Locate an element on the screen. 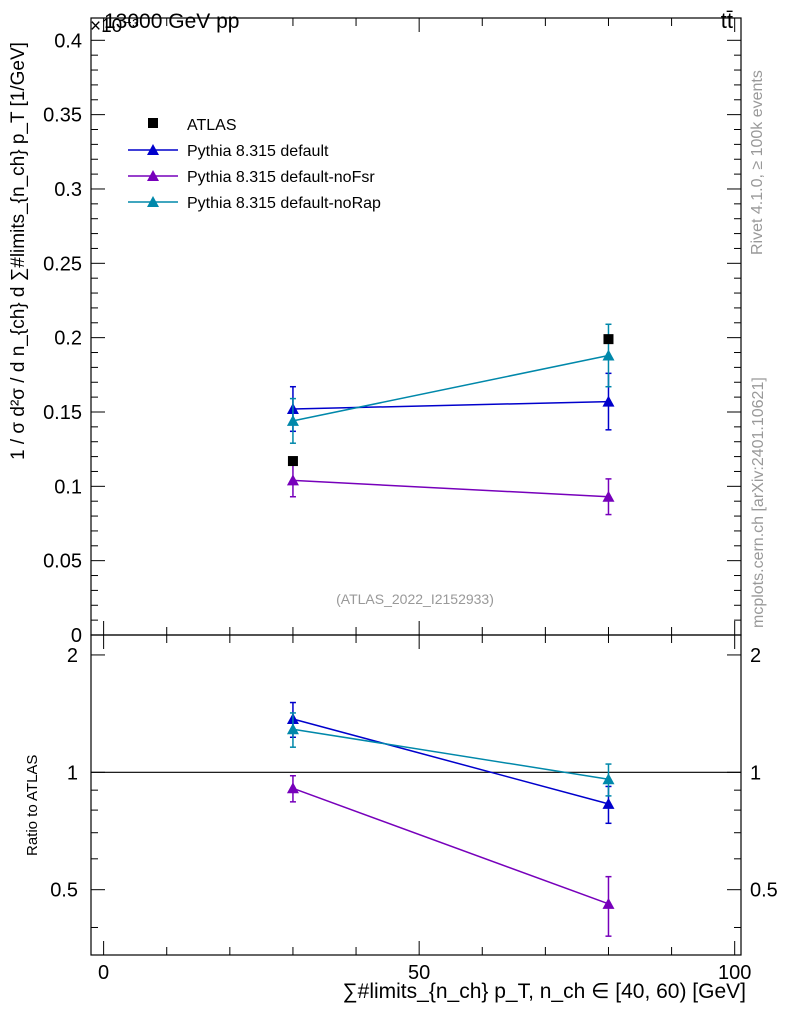 The image size is (786, 1024). series-1-line is located at coordinates (450, 405).